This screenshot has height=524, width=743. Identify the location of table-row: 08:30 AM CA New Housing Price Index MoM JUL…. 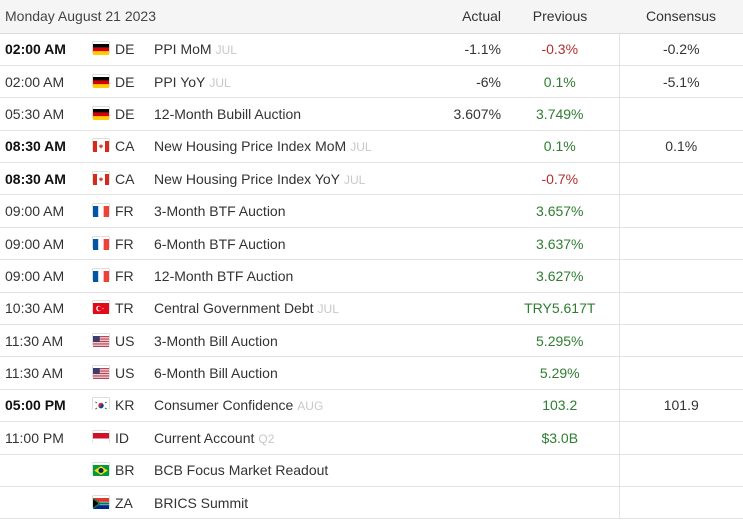
(371, 147).